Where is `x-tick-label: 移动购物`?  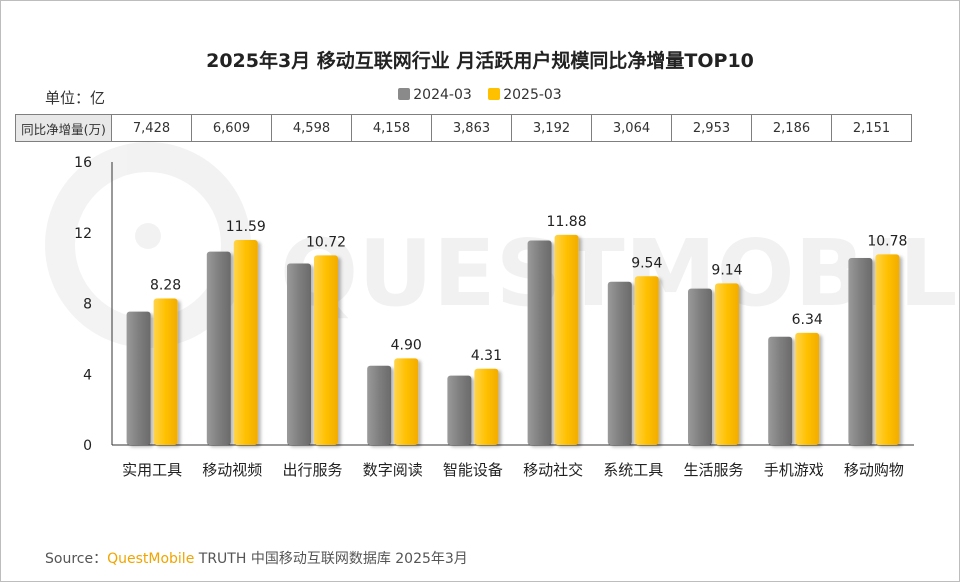
x-tick-label: 移动购物 is located at coordinates (874, 470).